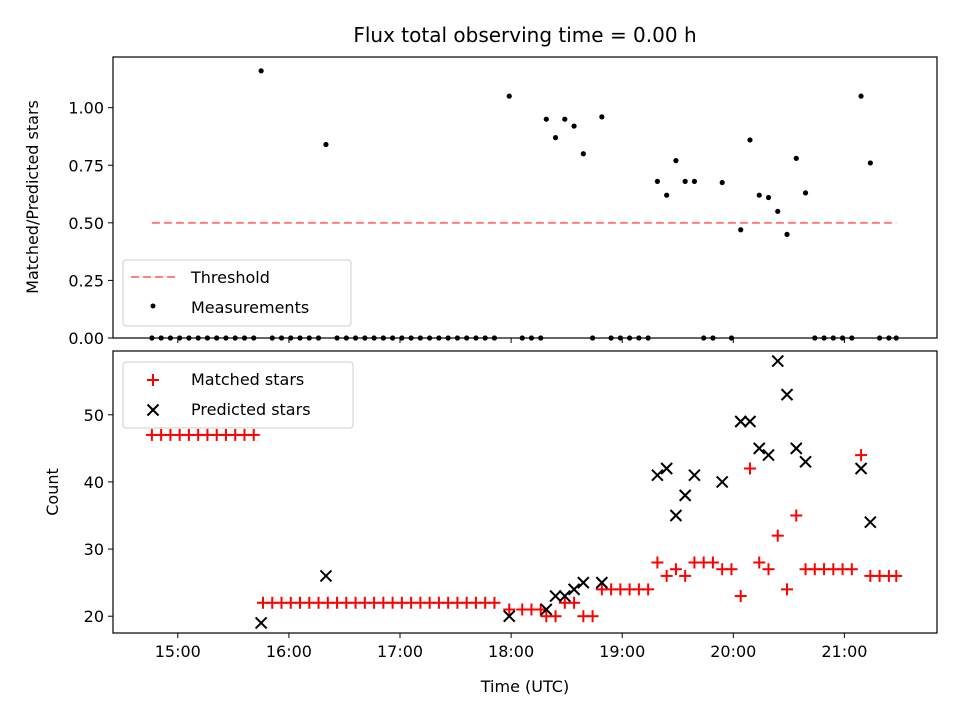  Describe the element at coordinates (844, 651) in the screenshot. I see `x-tick-label: 21:00` at that location.